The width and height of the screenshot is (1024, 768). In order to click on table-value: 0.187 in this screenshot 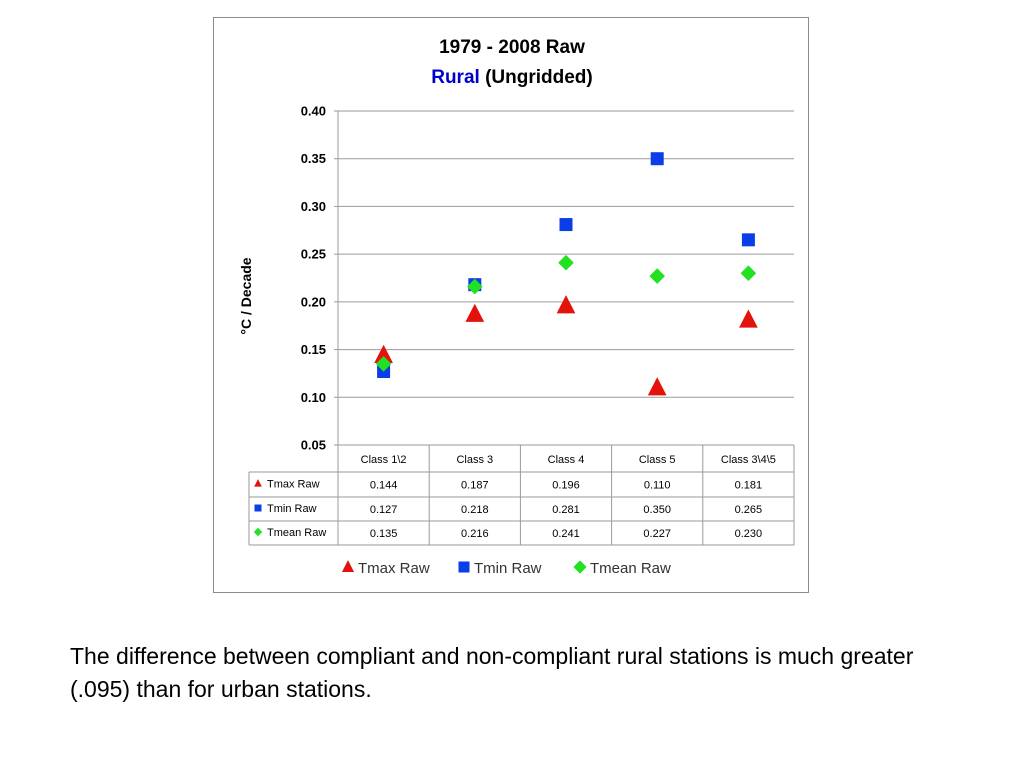, I will do `click(475, 486)`.